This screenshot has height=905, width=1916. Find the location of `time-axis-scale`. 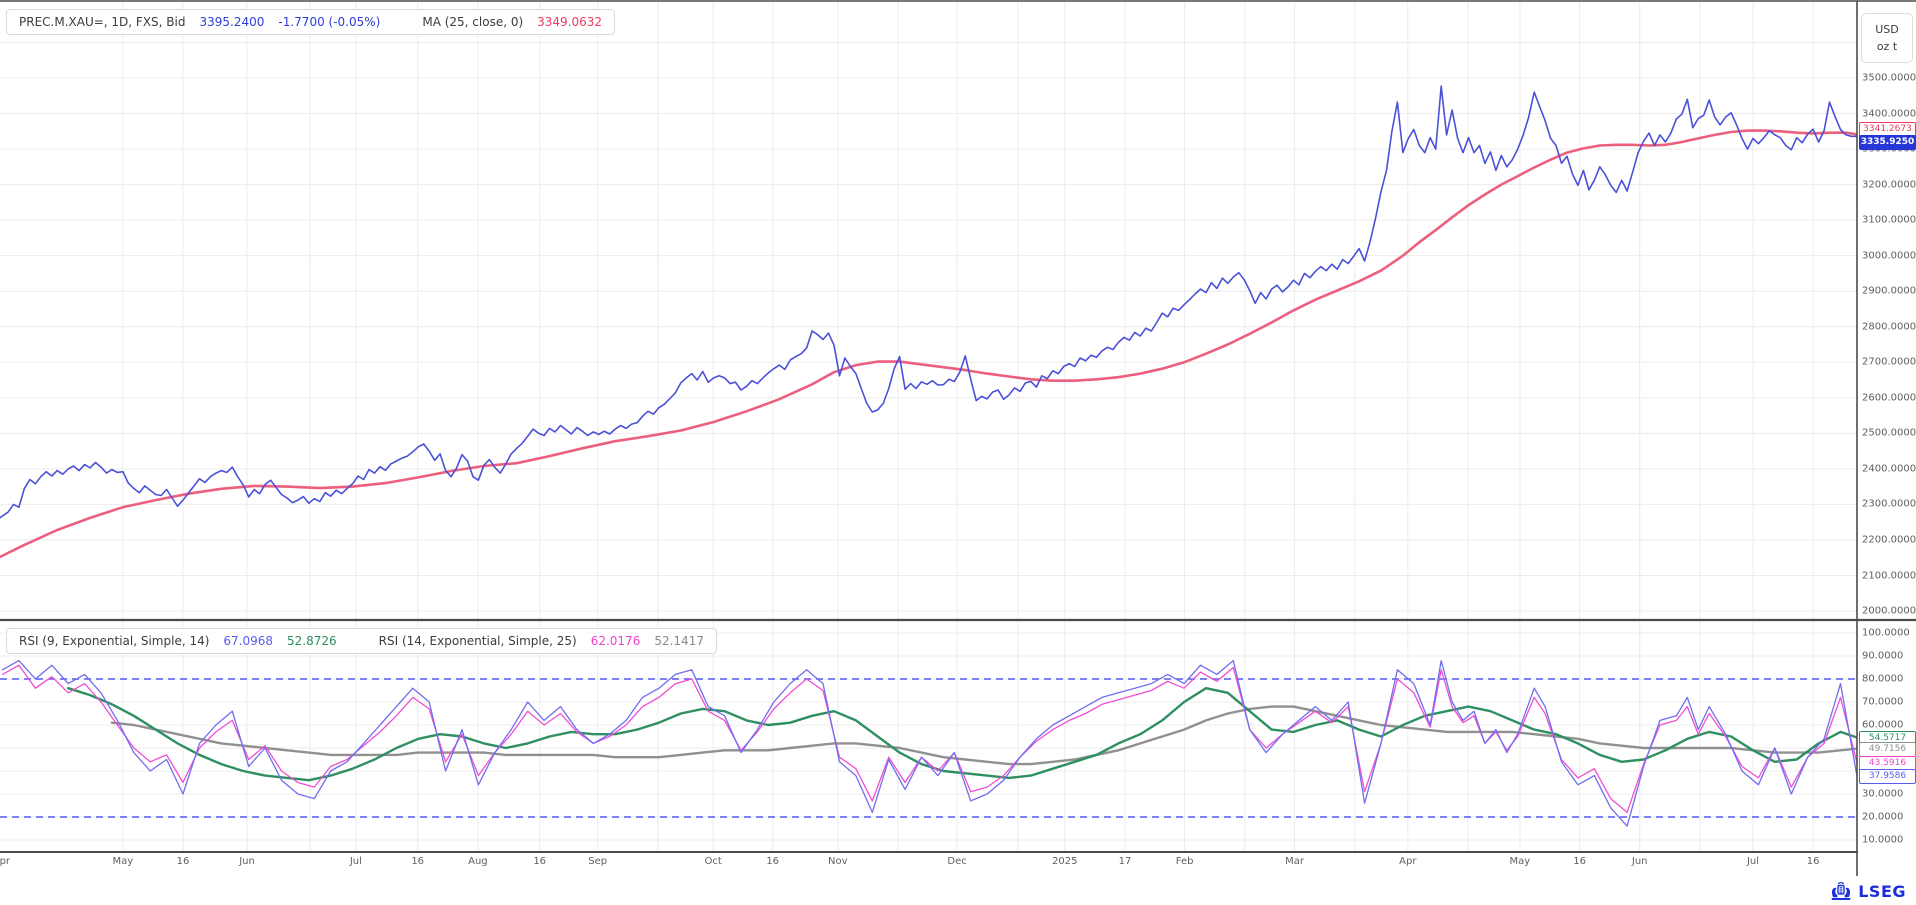

time-axis-scale is located at coordinates (958, 878).